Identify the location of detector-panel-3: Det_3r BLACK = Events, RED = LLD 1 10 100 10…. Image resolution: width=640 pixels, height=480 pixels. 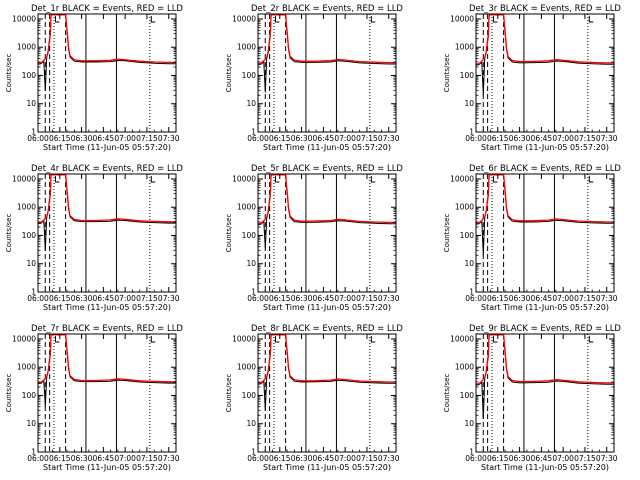
(532, 78).